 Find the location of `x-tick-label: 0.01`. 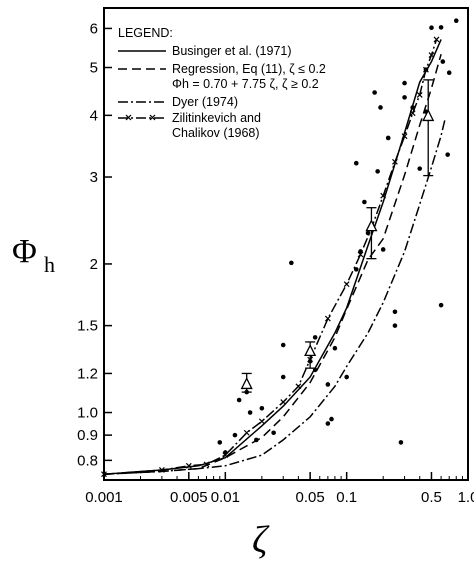

x-tick-label: 0.01 is located at coordinates (225, 497).